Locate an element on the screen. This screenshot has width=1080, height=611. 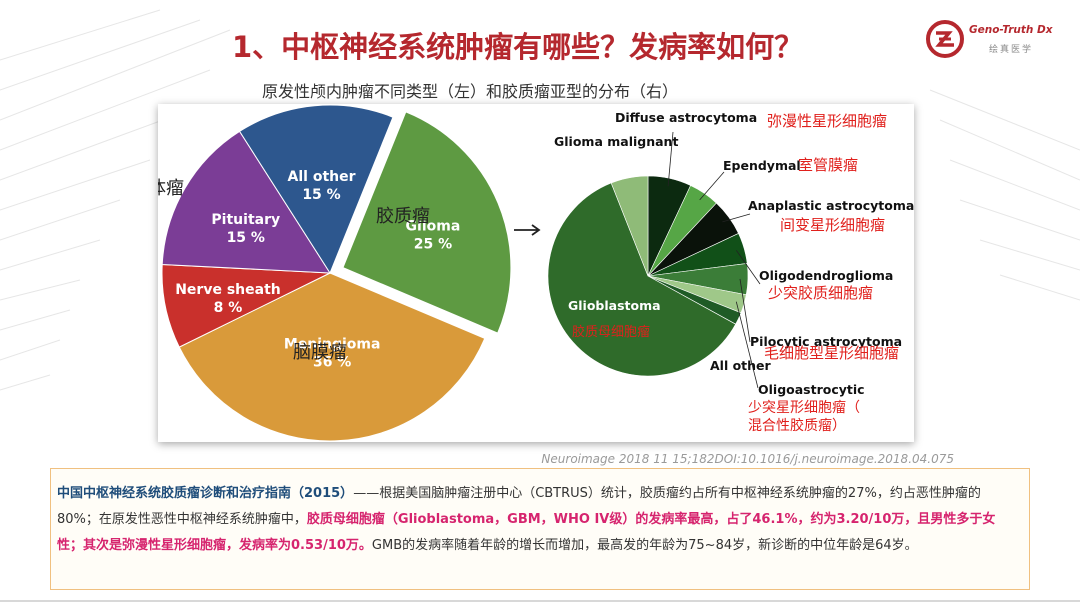
pie2-cn-oligoastrocytic-1: 少突星形细胞瘤（ is located at coordinates (804, 407).